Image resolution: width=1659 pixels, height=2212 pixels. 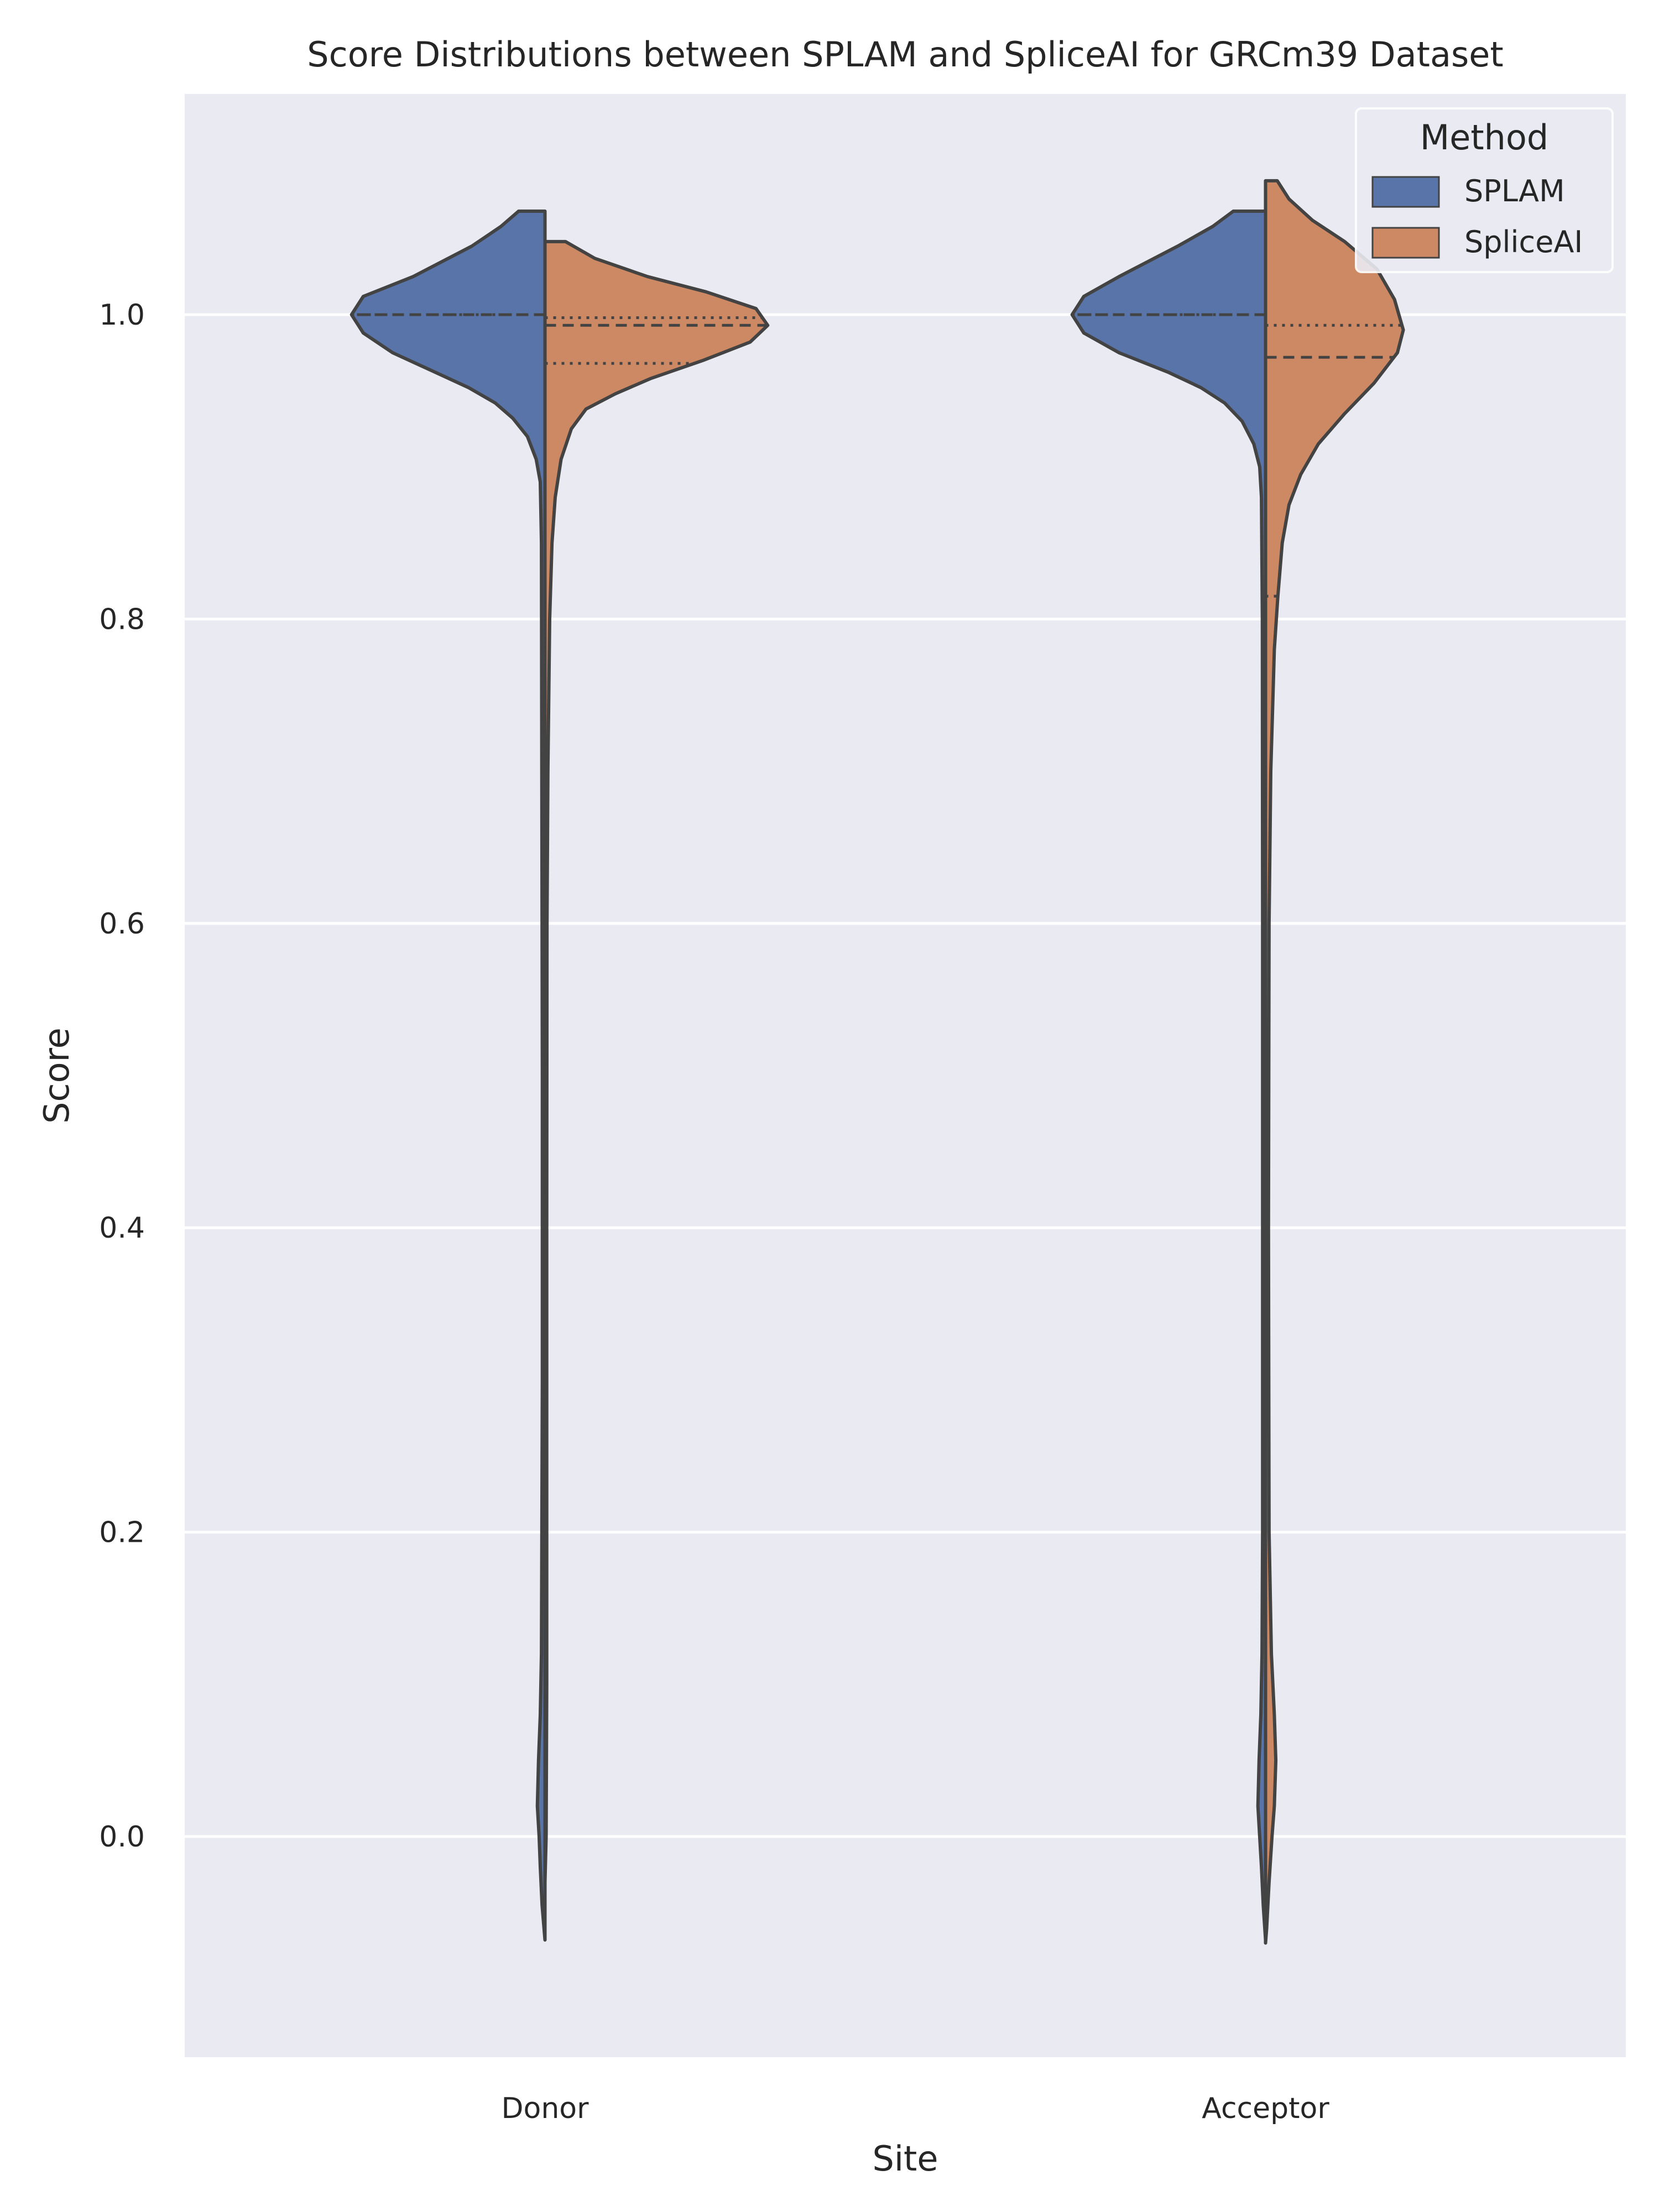 I want to click on y-tick-labels: 0.0 0.2 0.4 0.6 0.8 1.0, so click(x=122, y=1077).